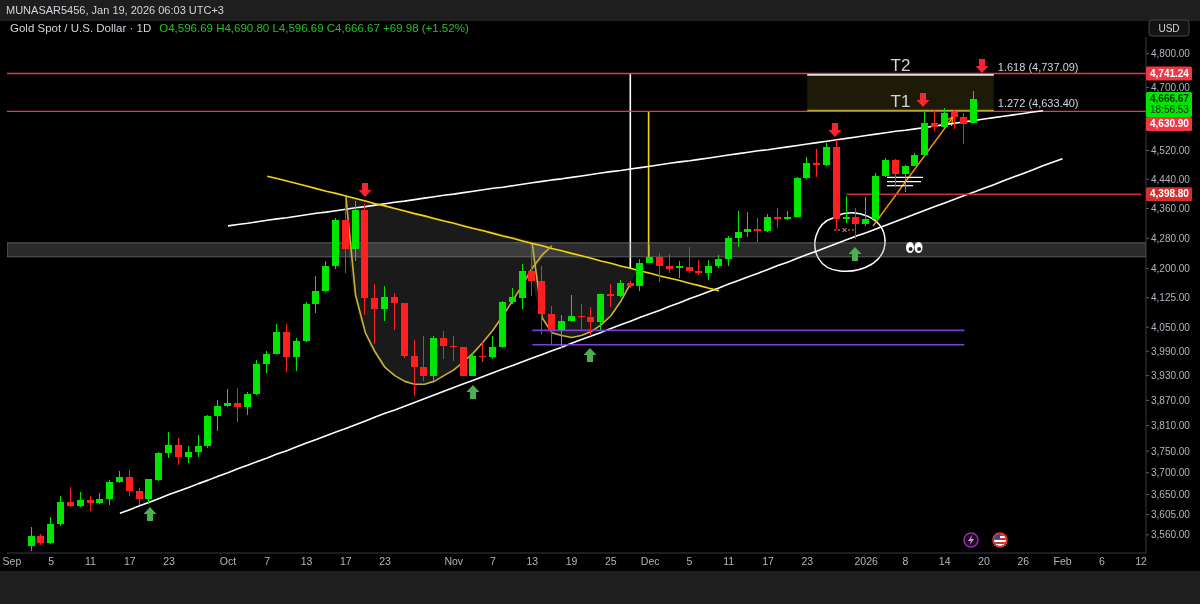 This screenshot has height=604, width=1200. I want to click on ref-line-label: 4,630.90, so click(1170, 124).